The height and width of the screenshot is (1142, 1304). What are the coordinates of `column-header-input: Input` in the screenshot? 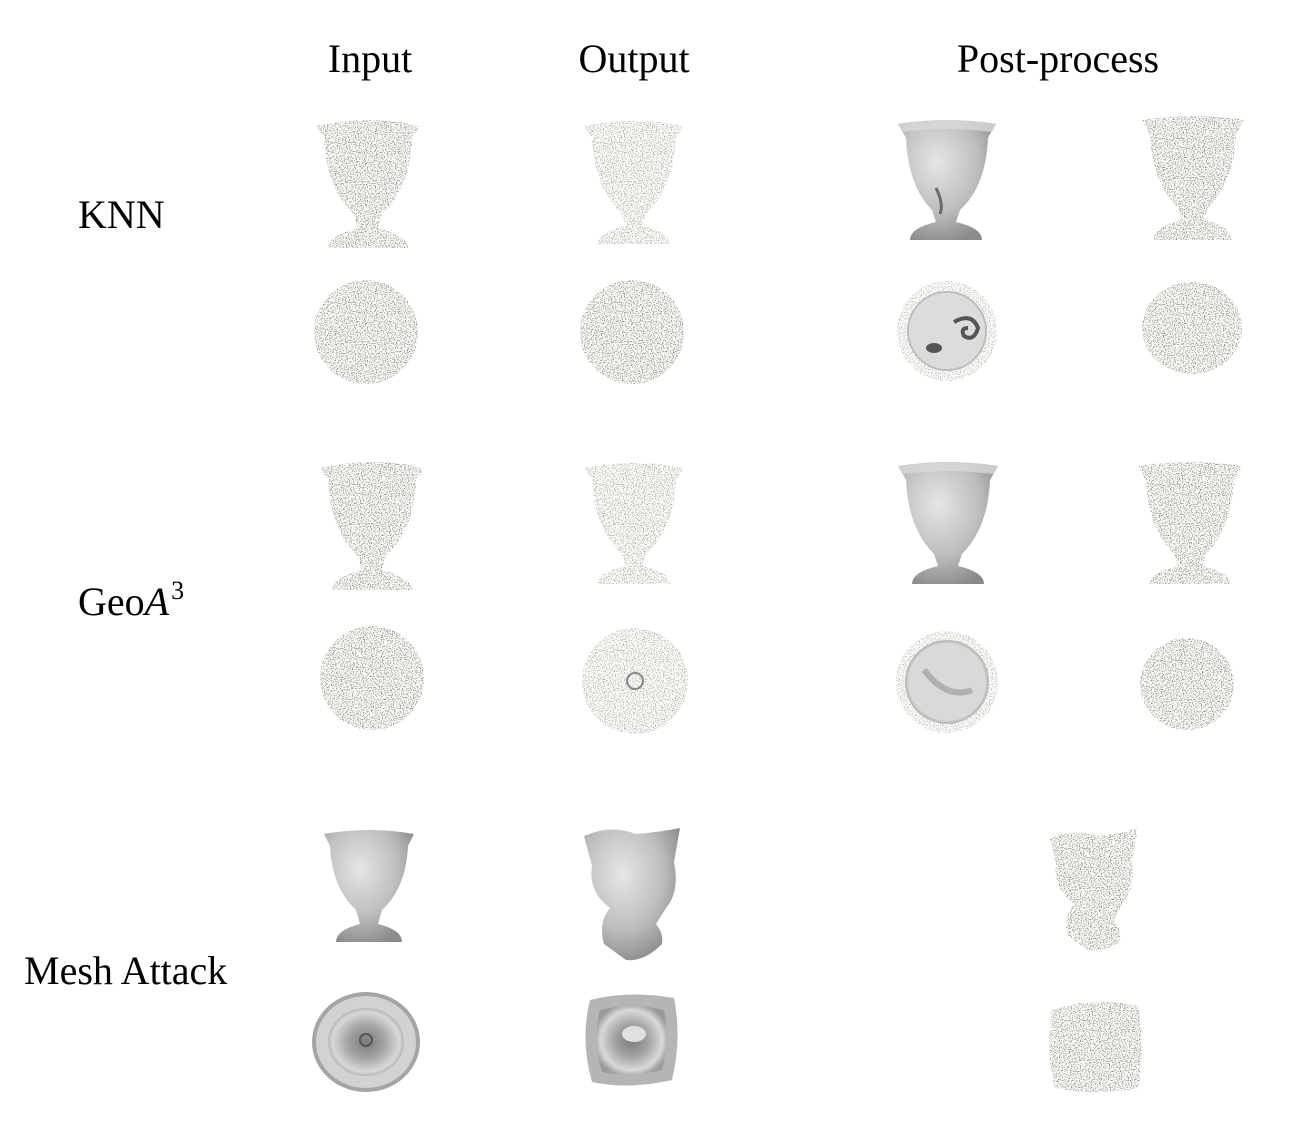 It's located at (370, 58).